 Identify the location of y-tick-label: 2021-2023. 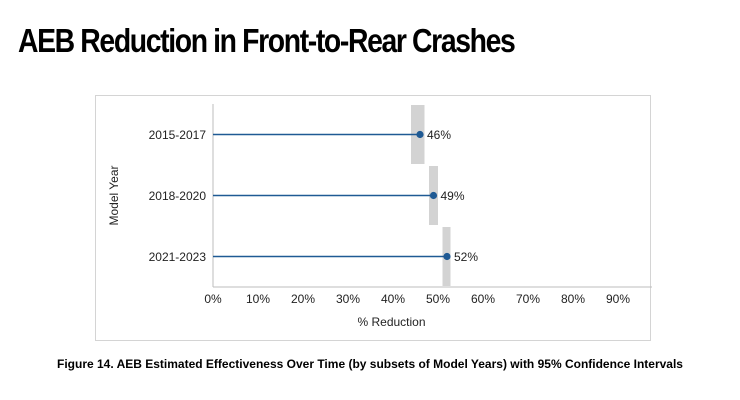
(178, 257).